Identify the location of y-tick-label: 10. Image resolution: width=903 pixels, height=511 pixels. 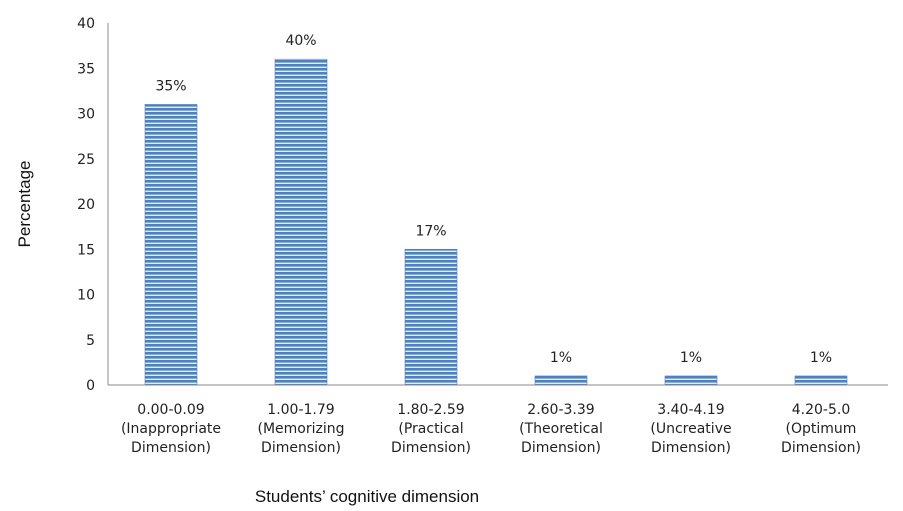
(86, 296).